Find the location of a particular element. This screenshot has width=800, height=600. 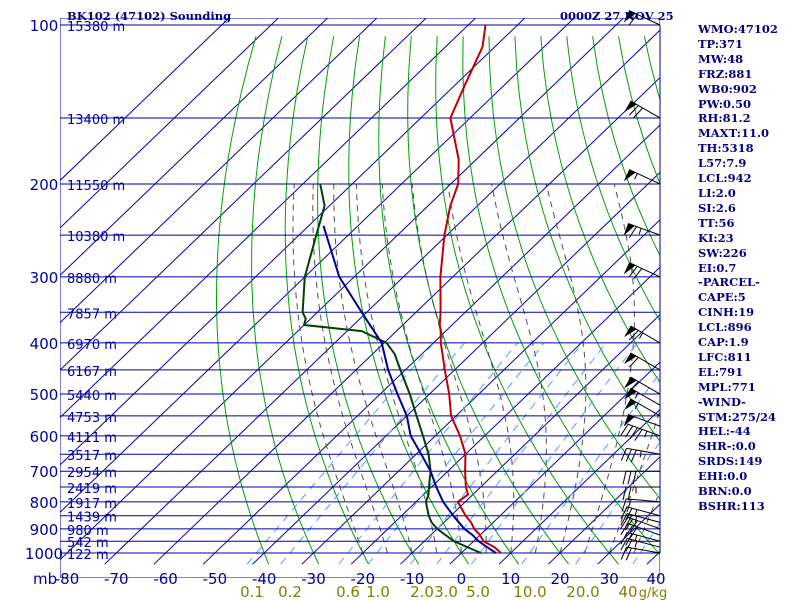

pressure-tick-label: 800 is located at coordinates (44, 503).